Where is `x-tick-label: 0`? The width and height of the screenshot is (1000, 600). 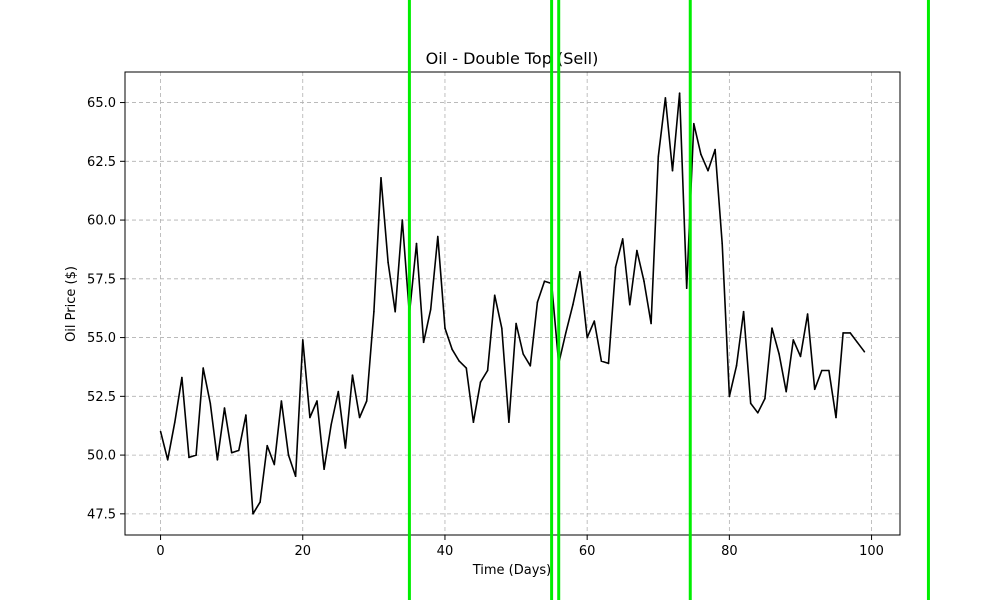
x-tick-label: 0 is located at coordinates (160, 551).